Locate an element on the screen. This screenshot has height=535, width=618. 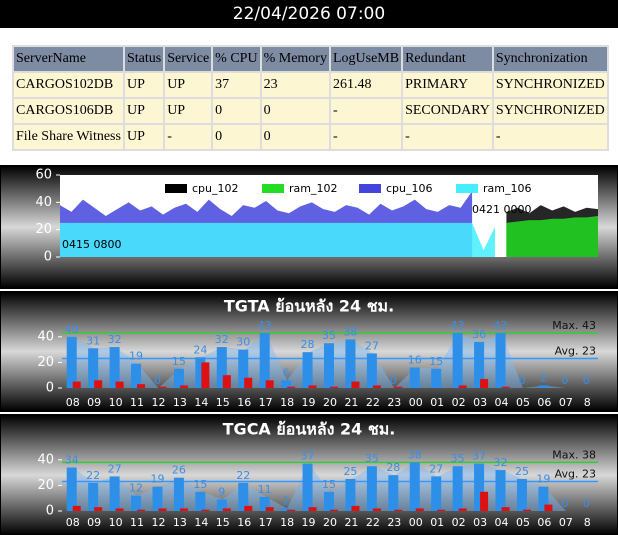
x-tick-label: 17 is located at coordinates (266, 402).